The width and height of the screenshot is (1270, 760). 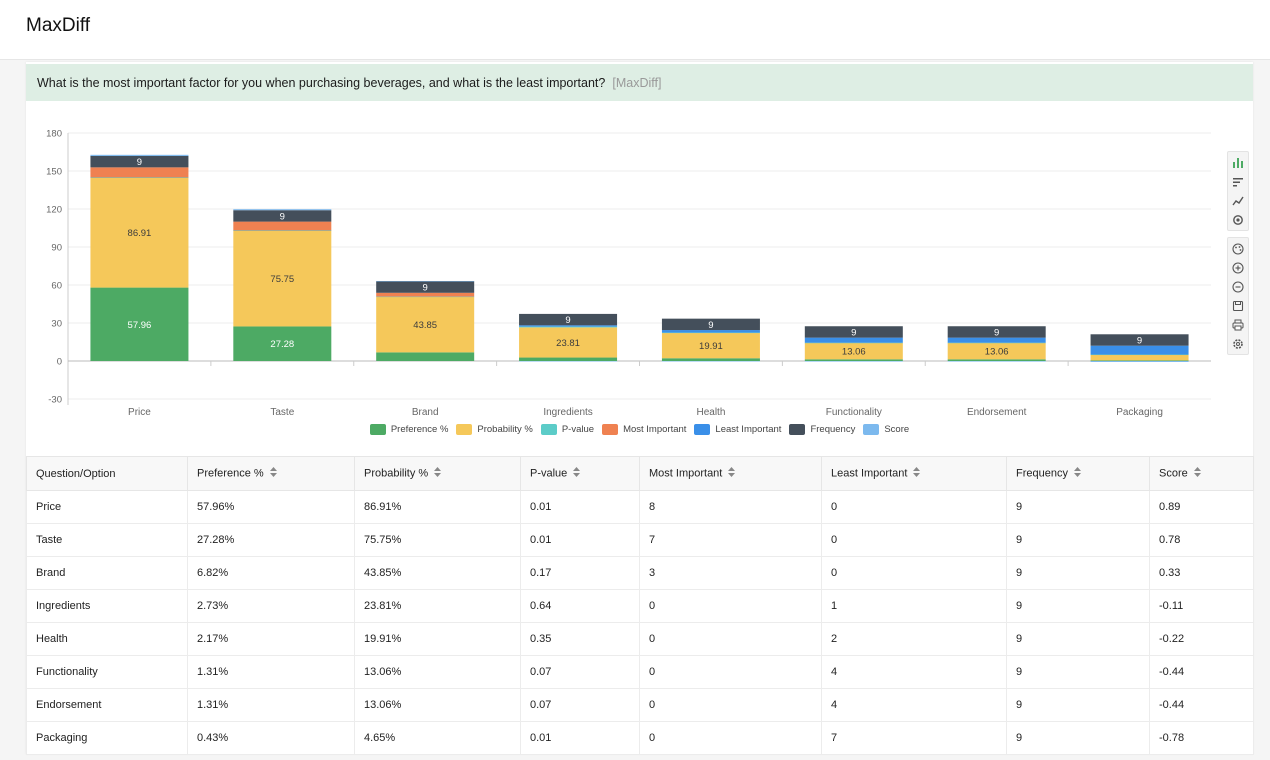 I want to click on gear-icon, so click(x=1238, y=343).